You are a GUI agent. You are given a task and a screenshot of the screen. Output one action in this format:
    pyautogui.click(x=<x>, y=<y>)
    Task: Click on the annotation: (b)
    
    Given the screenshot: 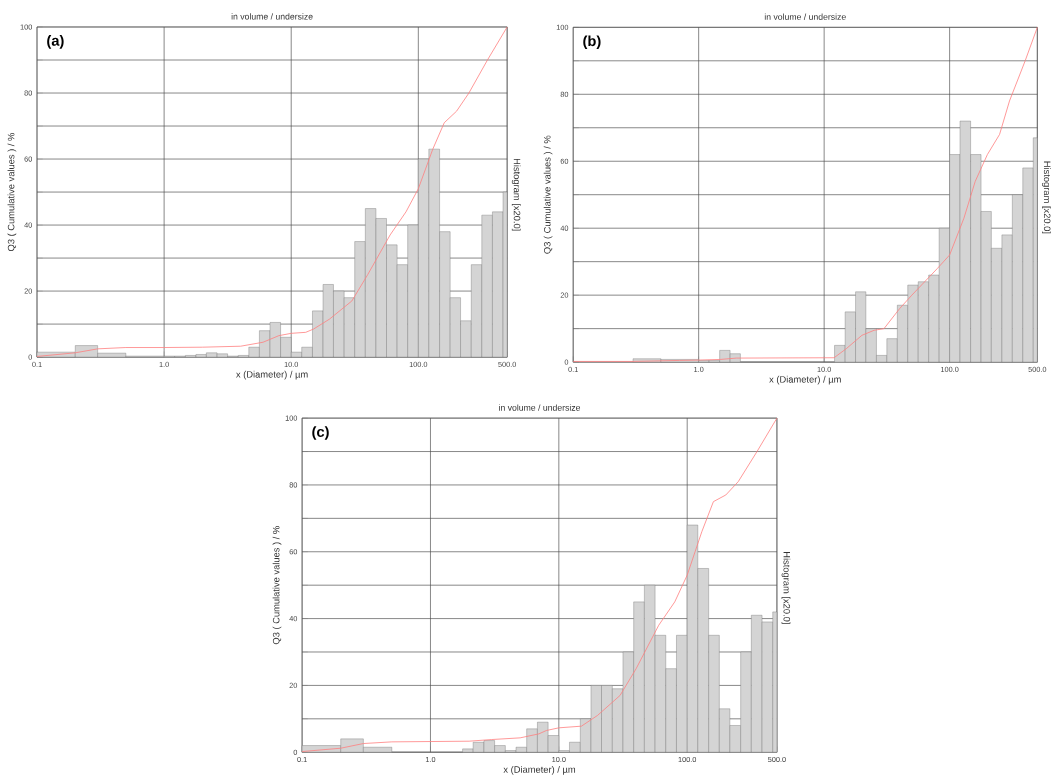 What is the action you would take?
    pyautogui.click(x=592, y=42)
    